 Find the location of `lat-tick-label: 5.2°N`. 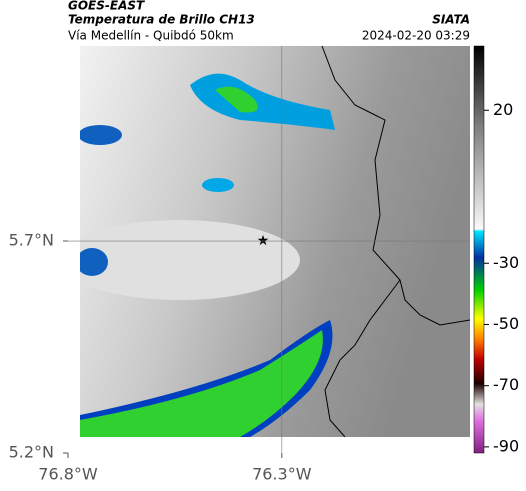

lat-tick-label: 5.2°N is located at coordinates (31, 452).